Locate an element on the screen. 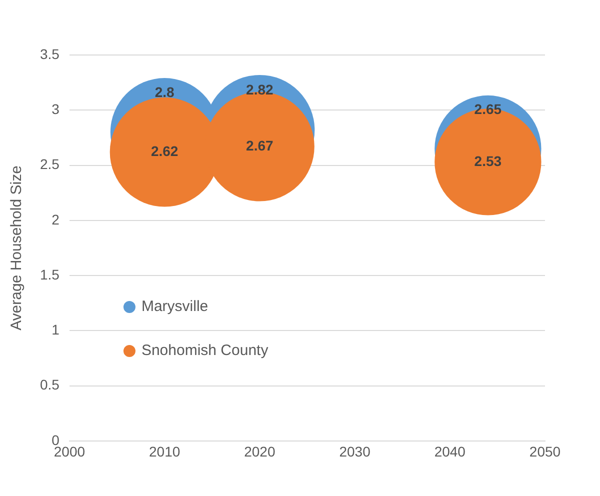 The height and width of the screenshot is (496, 600). y-tick-label: 1.5 is located at coordinates (50, 274).